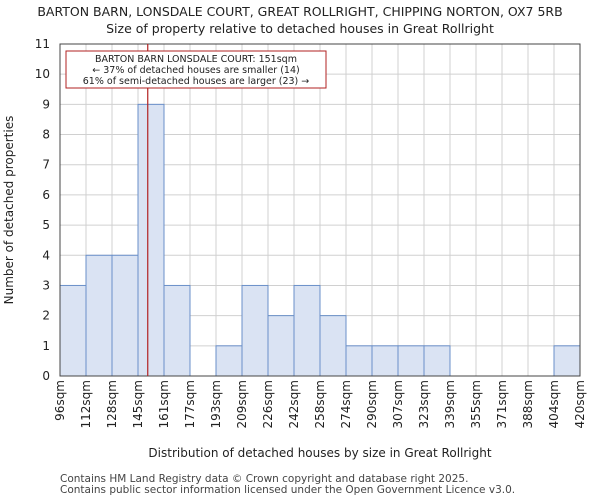 The width and height of the screenshot is (600, 500). I want to click on x-tick-label: 371sqm, so click(502, 404).